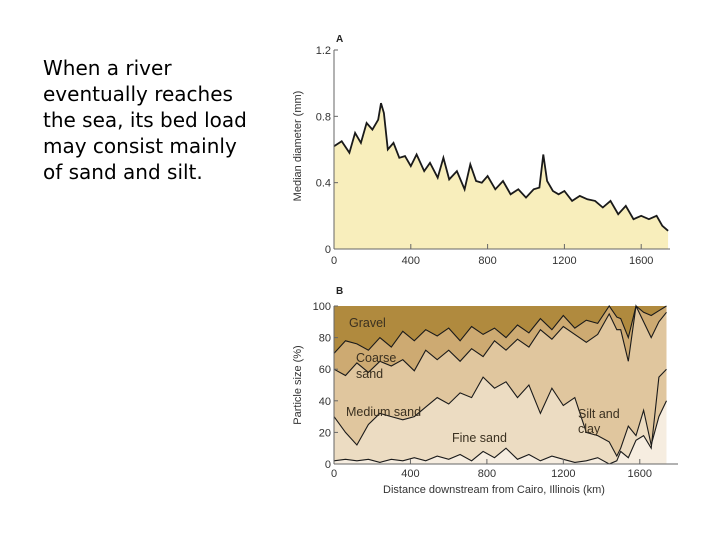 The height and width of the screenshot is (540, 720). Describe the element at coordinates (487, 261) in the screenshot. I see `panel-a-x-tick-label: 800` at that location.